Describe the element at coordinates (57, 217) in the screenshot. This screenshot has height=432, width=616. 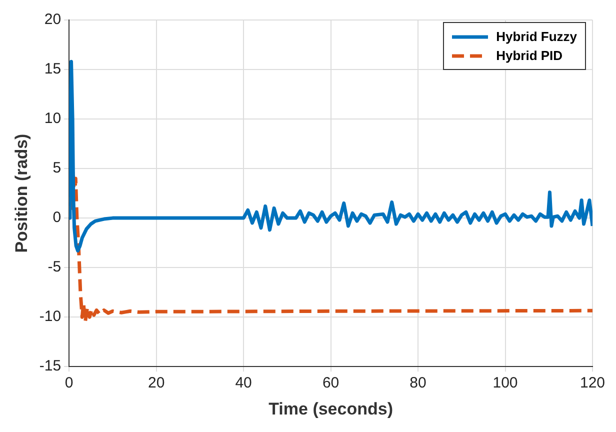
I see `y-tick-label: 0` at that location.